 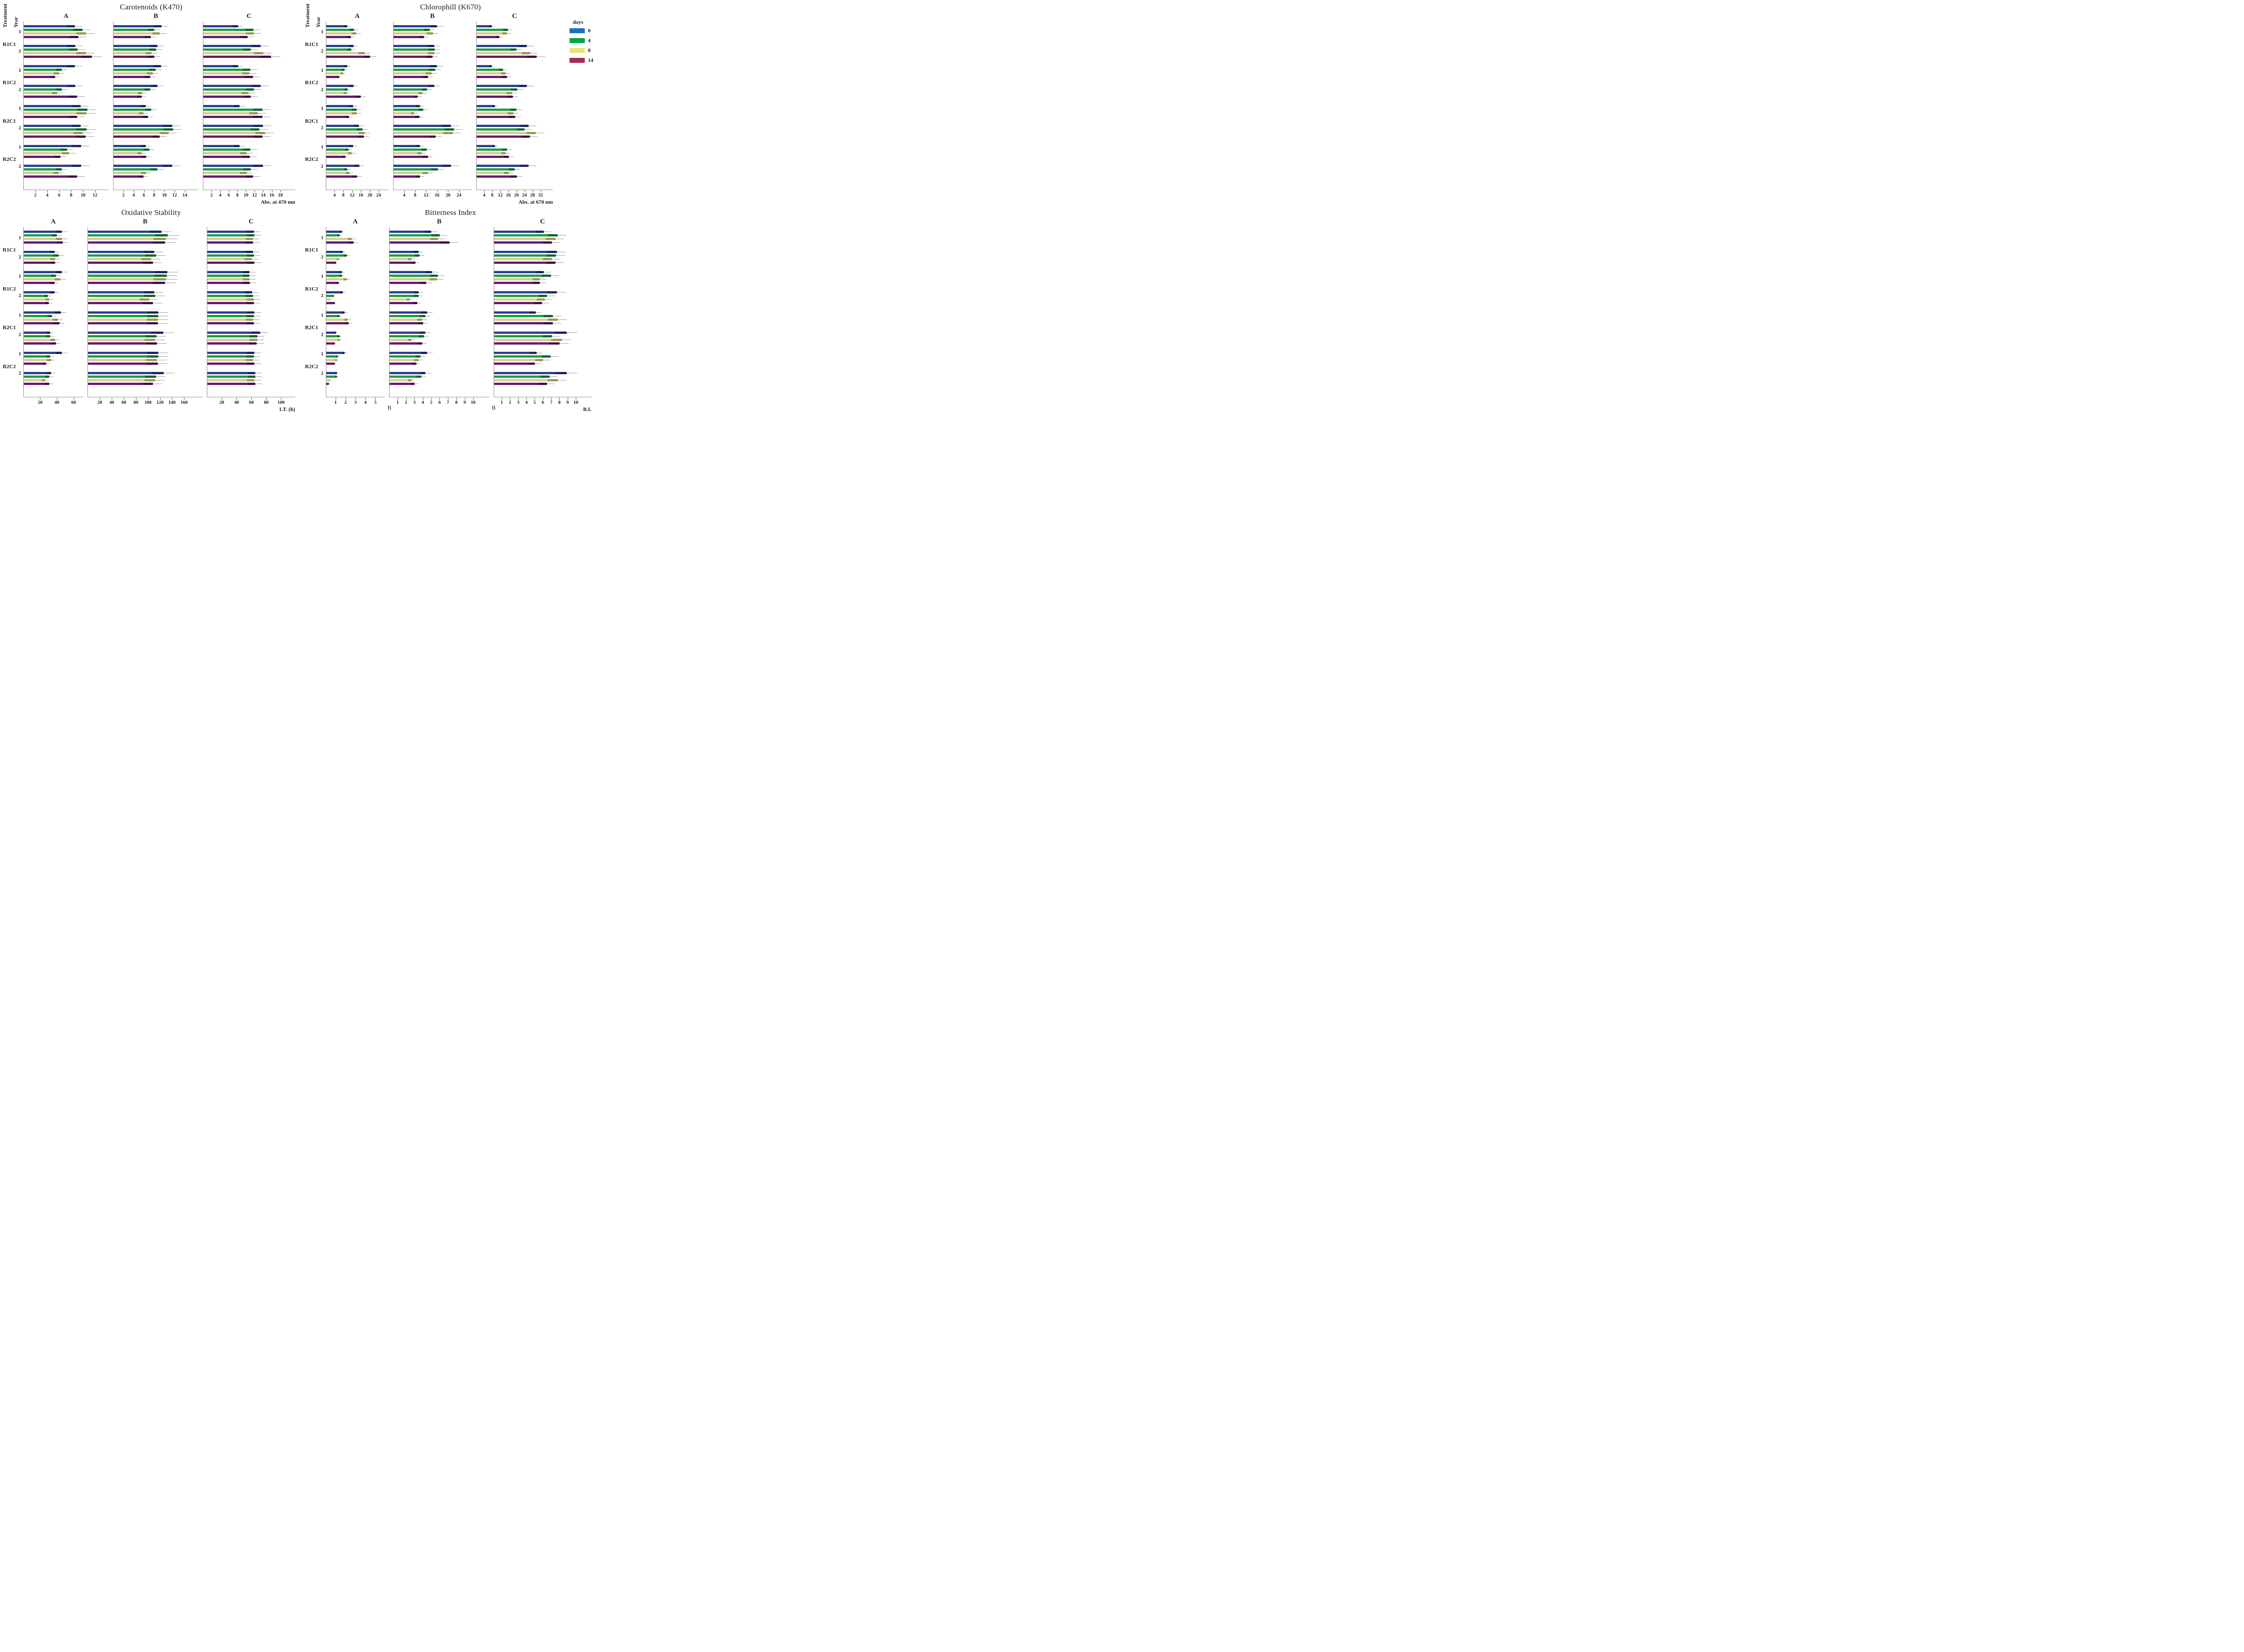 I want to click on tick-label: 10, so click(x=473, y=402).